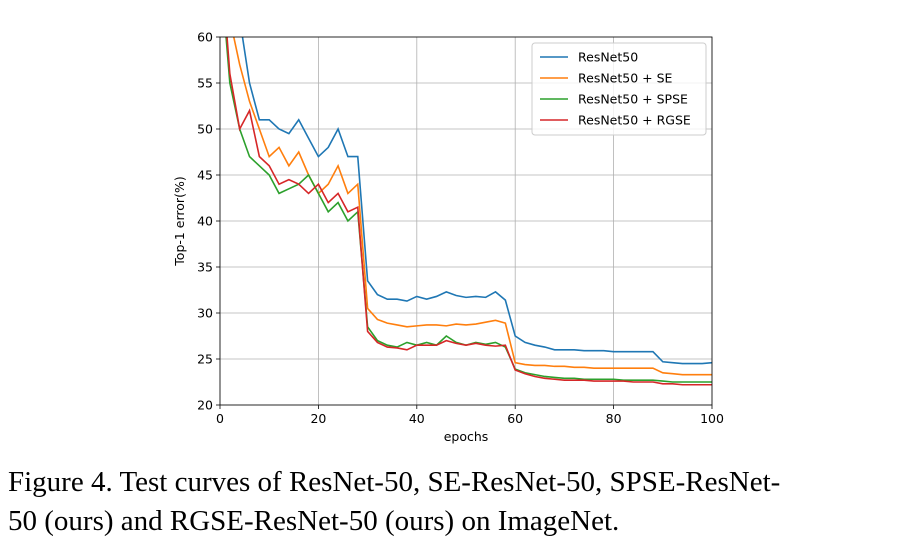 The image size is (907, 540). What do you see at coordinates (634, 120) in the screenshot?
I see `legend-label: ResNet50 + RGSE` at bounding box center [634, 120].